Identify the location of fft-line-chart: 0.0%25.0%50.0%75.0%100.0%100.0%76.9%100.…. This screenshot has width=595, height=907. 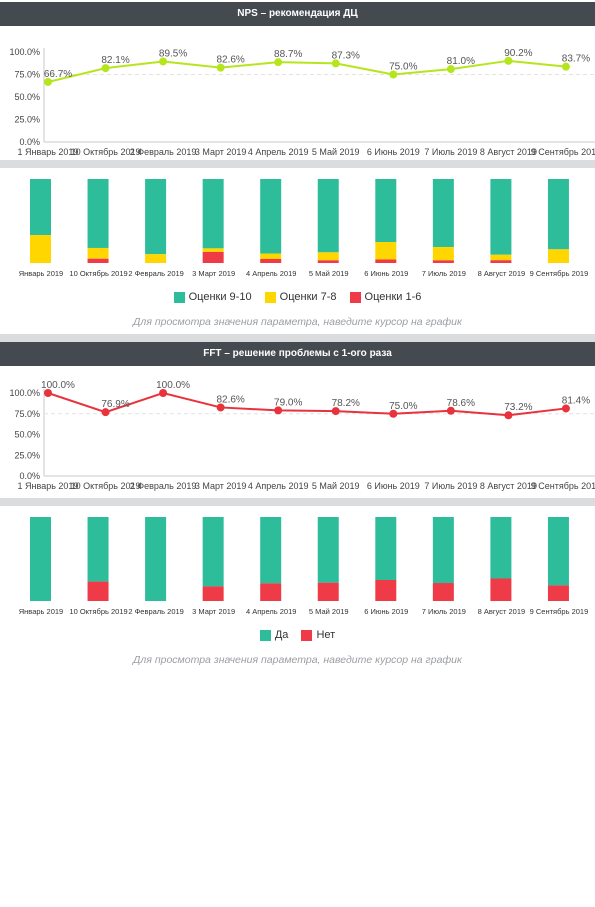
(297, 432).